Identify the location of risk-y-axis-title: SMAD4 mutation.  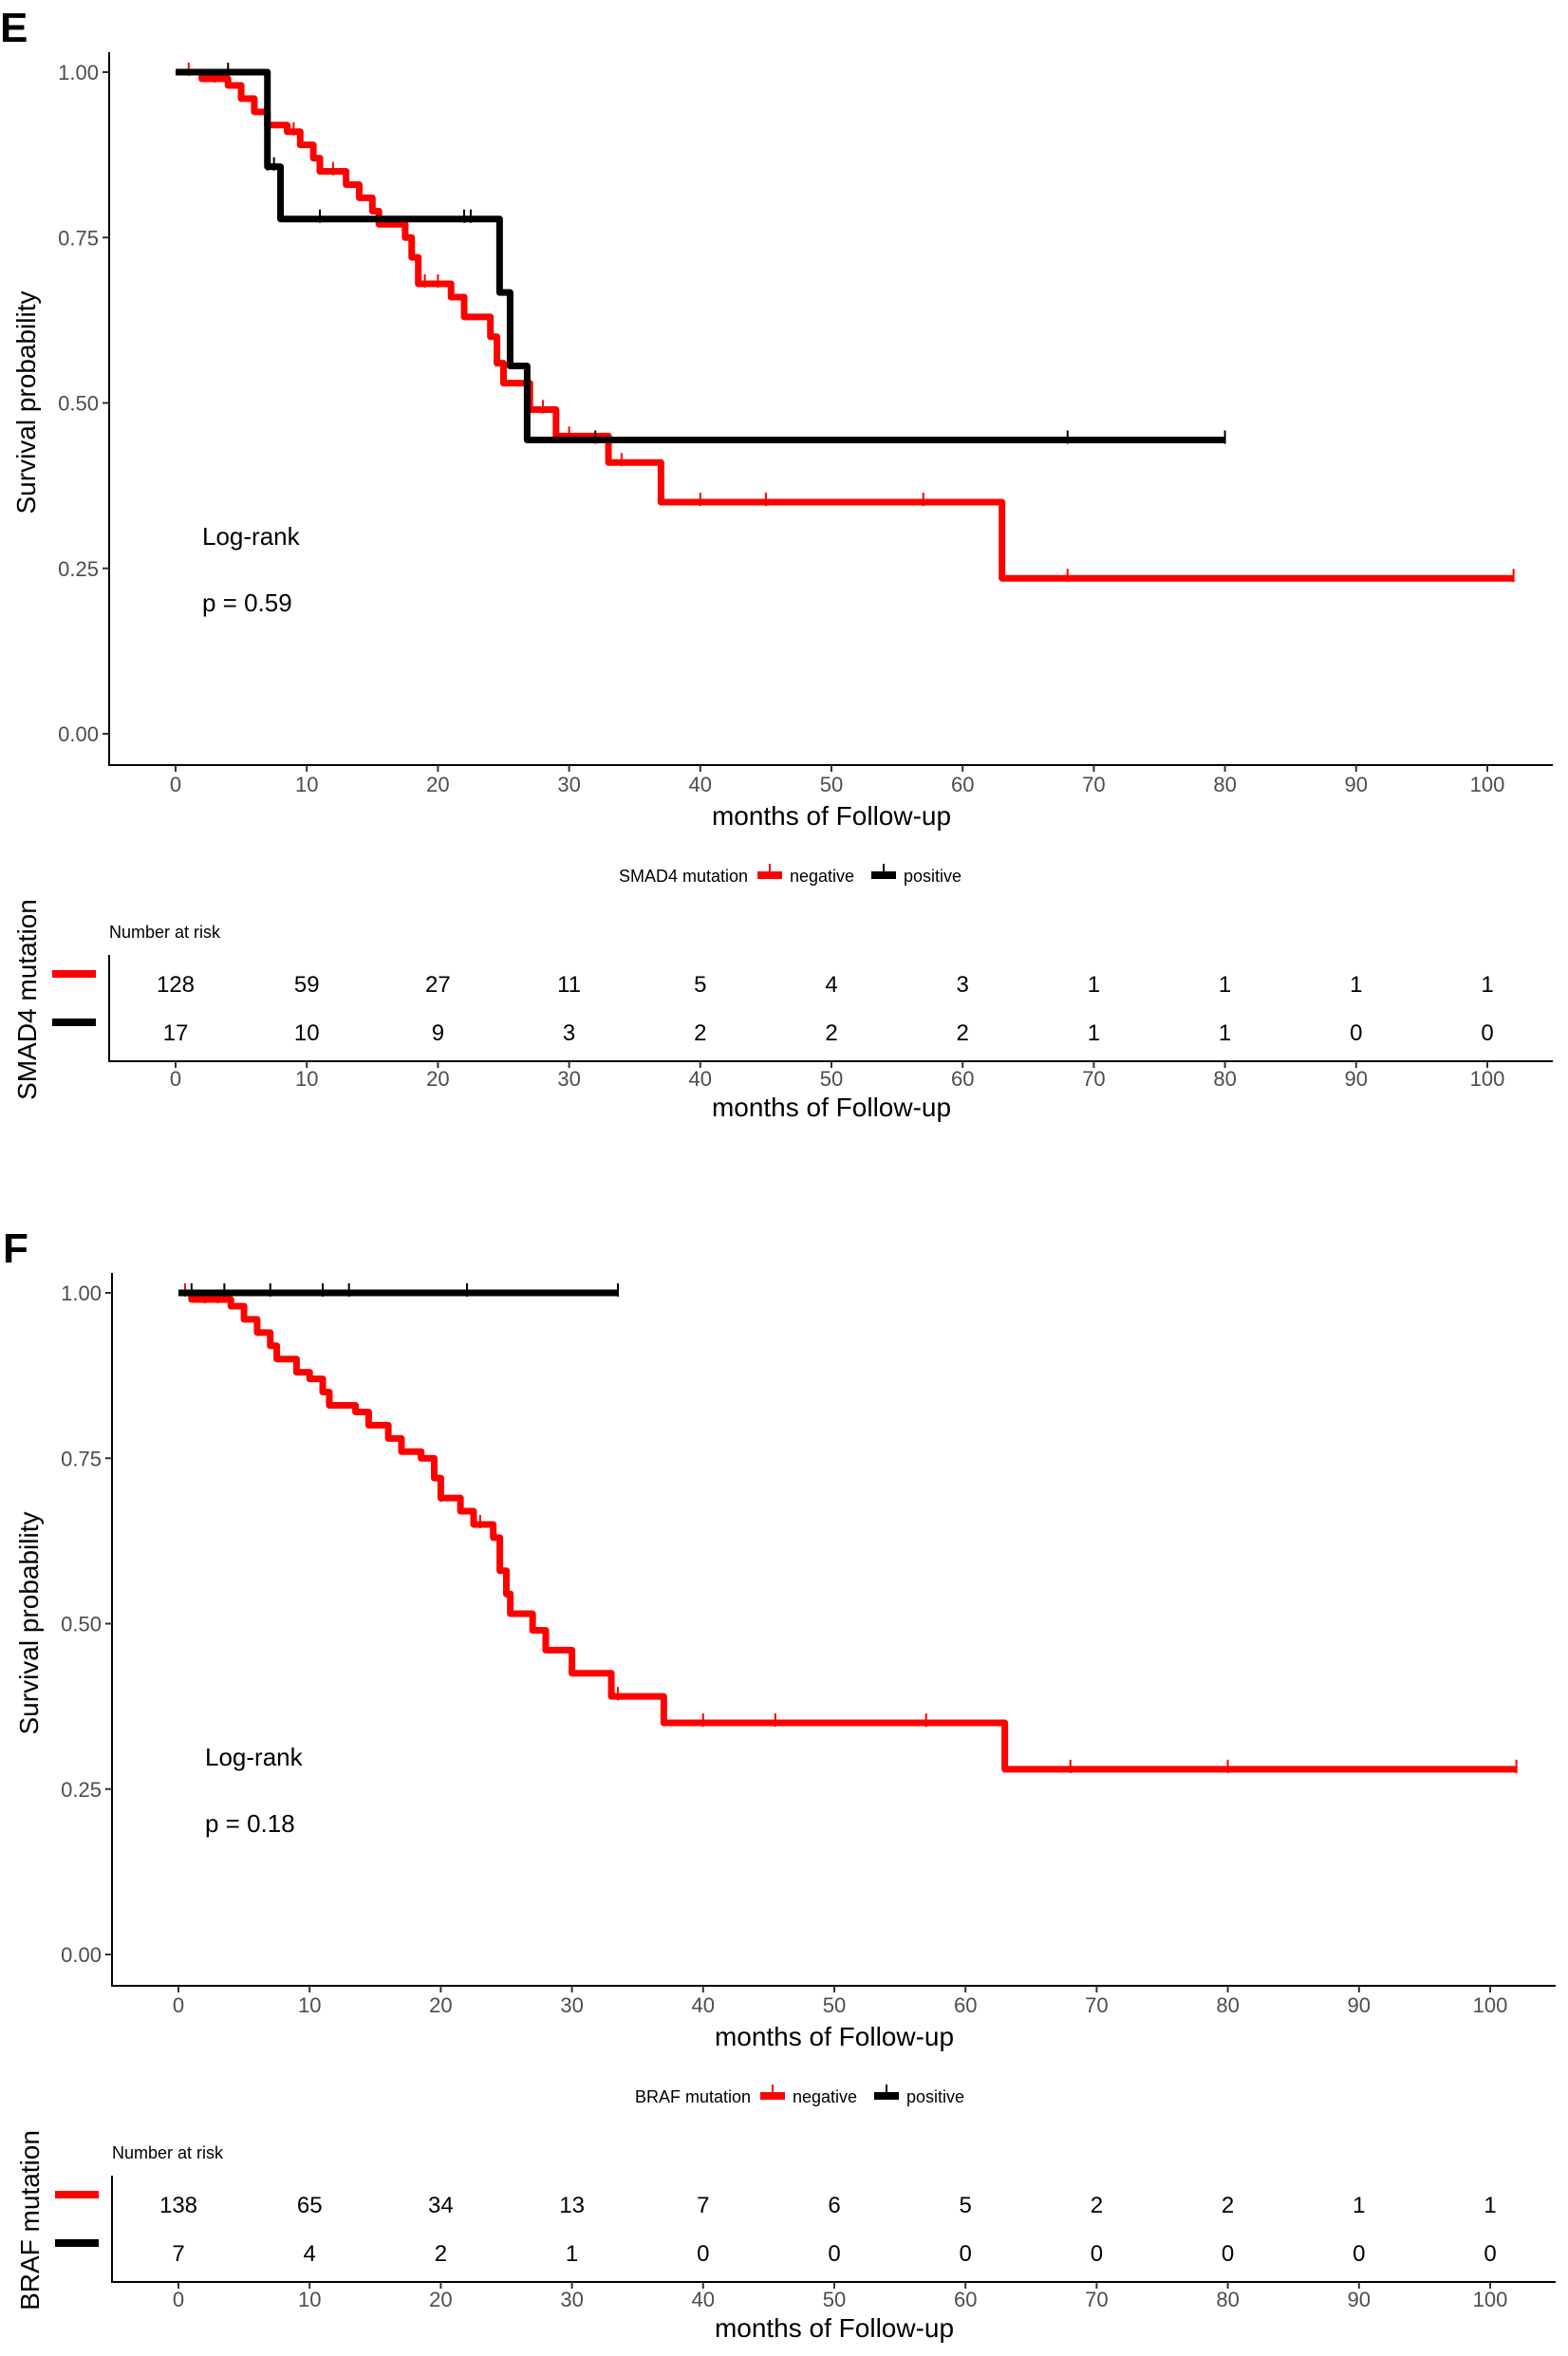
(27, 999).